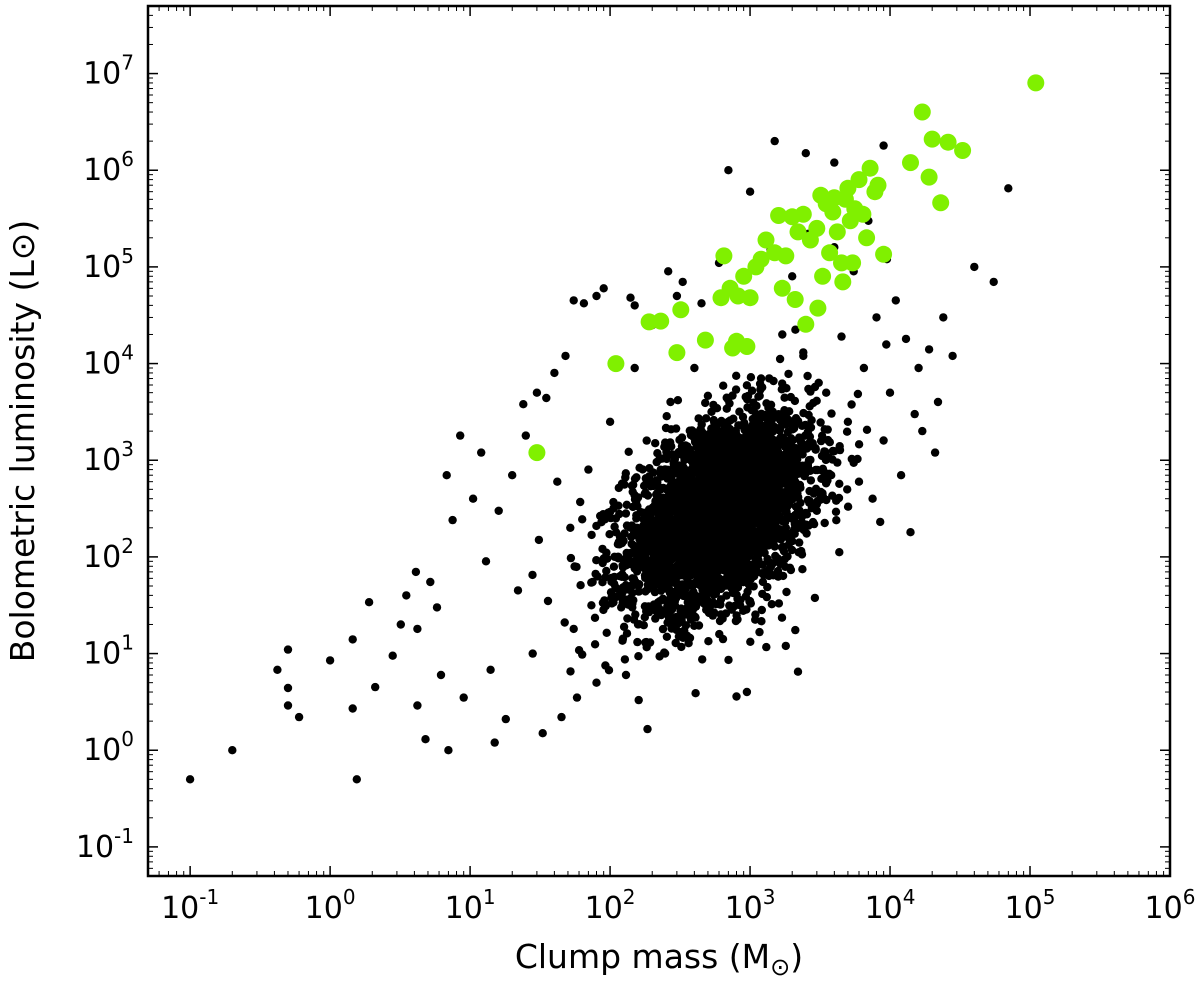 Image resolution: width=1200 pixels, height=982 pixels. What do you see at coordinates (108, 457) in the screenshot?
I see `y-tick-label: 103` at bounding box center [108, 457].